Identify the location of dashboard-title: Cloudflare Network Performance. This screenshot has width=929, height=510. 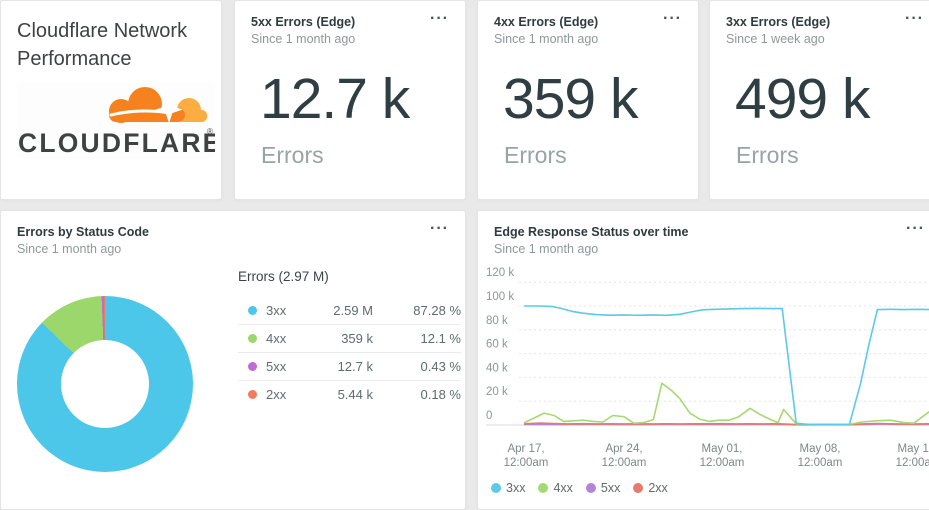
(102, 45).